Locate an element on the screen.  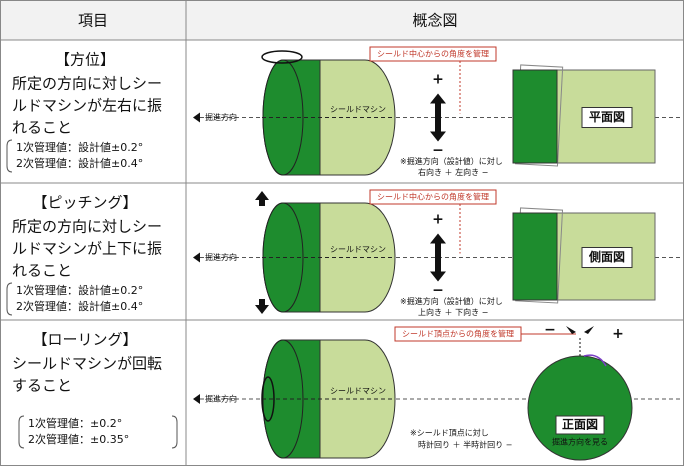
row-description: ルドマシンが左右に振 is located at coordinates (87, 106).